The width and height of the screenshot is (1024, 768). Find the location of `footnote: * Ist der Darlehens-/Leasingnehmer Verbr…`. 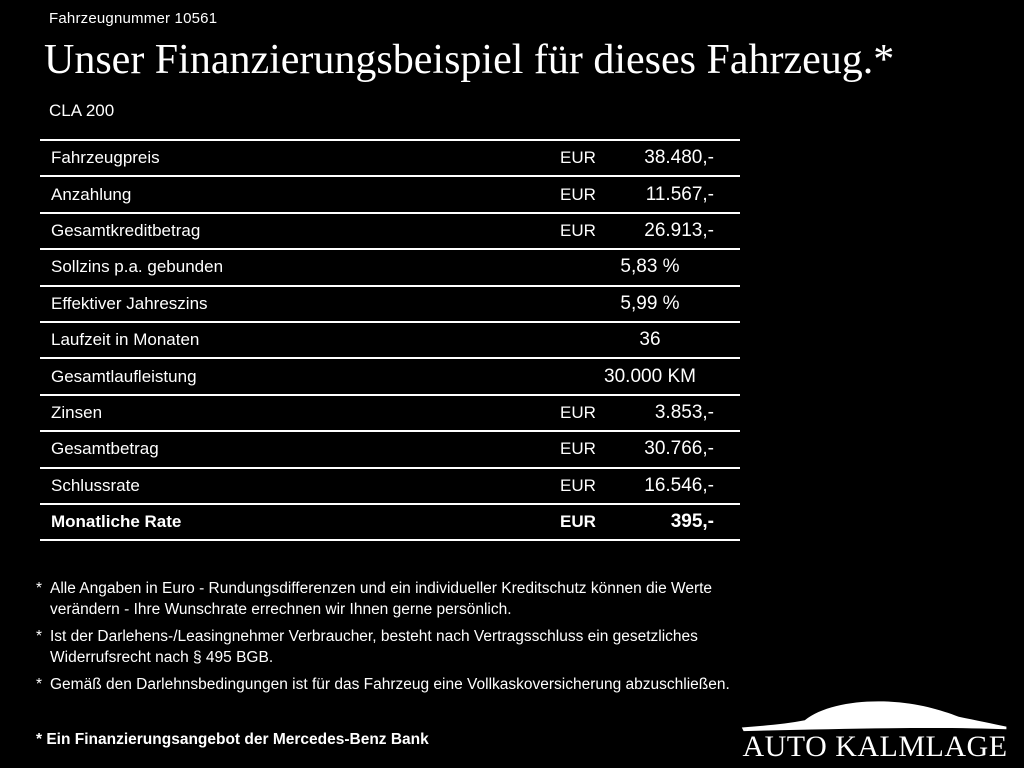

footnote: * Ist der Darlehens-/Leasingnehmer Verbr… is located at coordinates (394, 647).